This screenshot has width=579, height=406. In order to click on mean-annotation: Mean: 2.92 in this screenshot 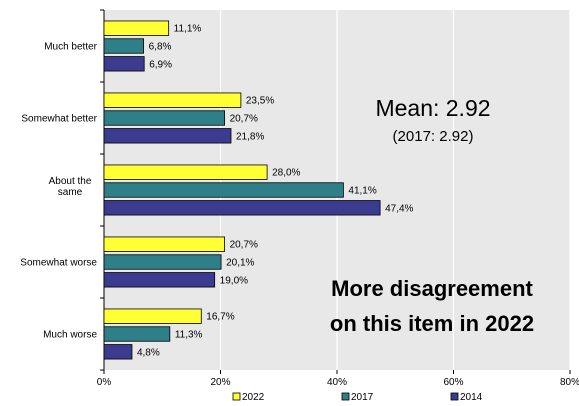, I will do `click(432, 108)`.